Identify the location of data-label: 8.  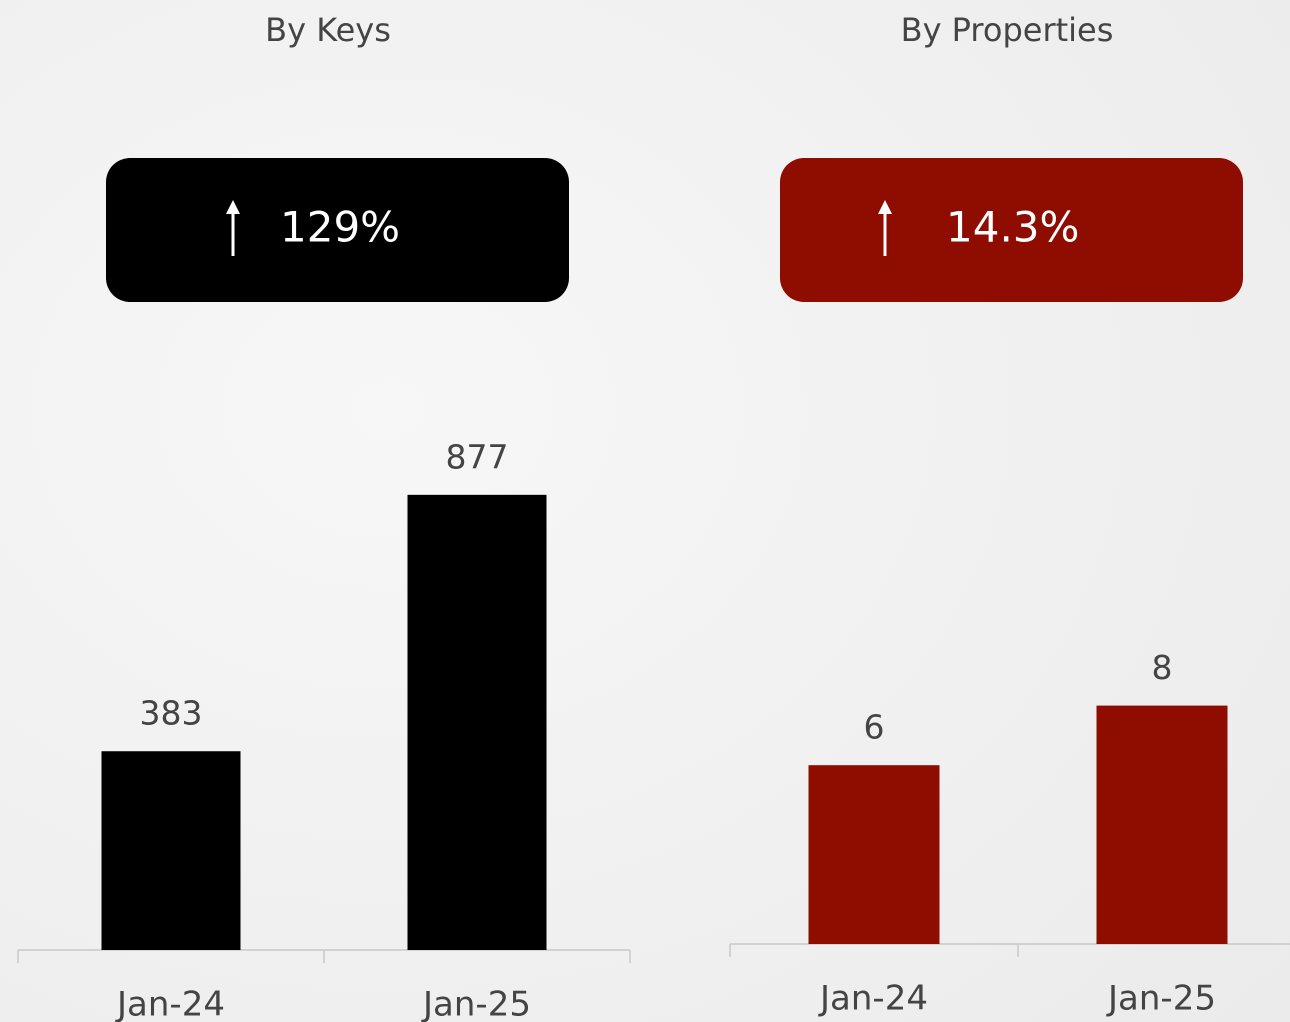
(1162, 667).